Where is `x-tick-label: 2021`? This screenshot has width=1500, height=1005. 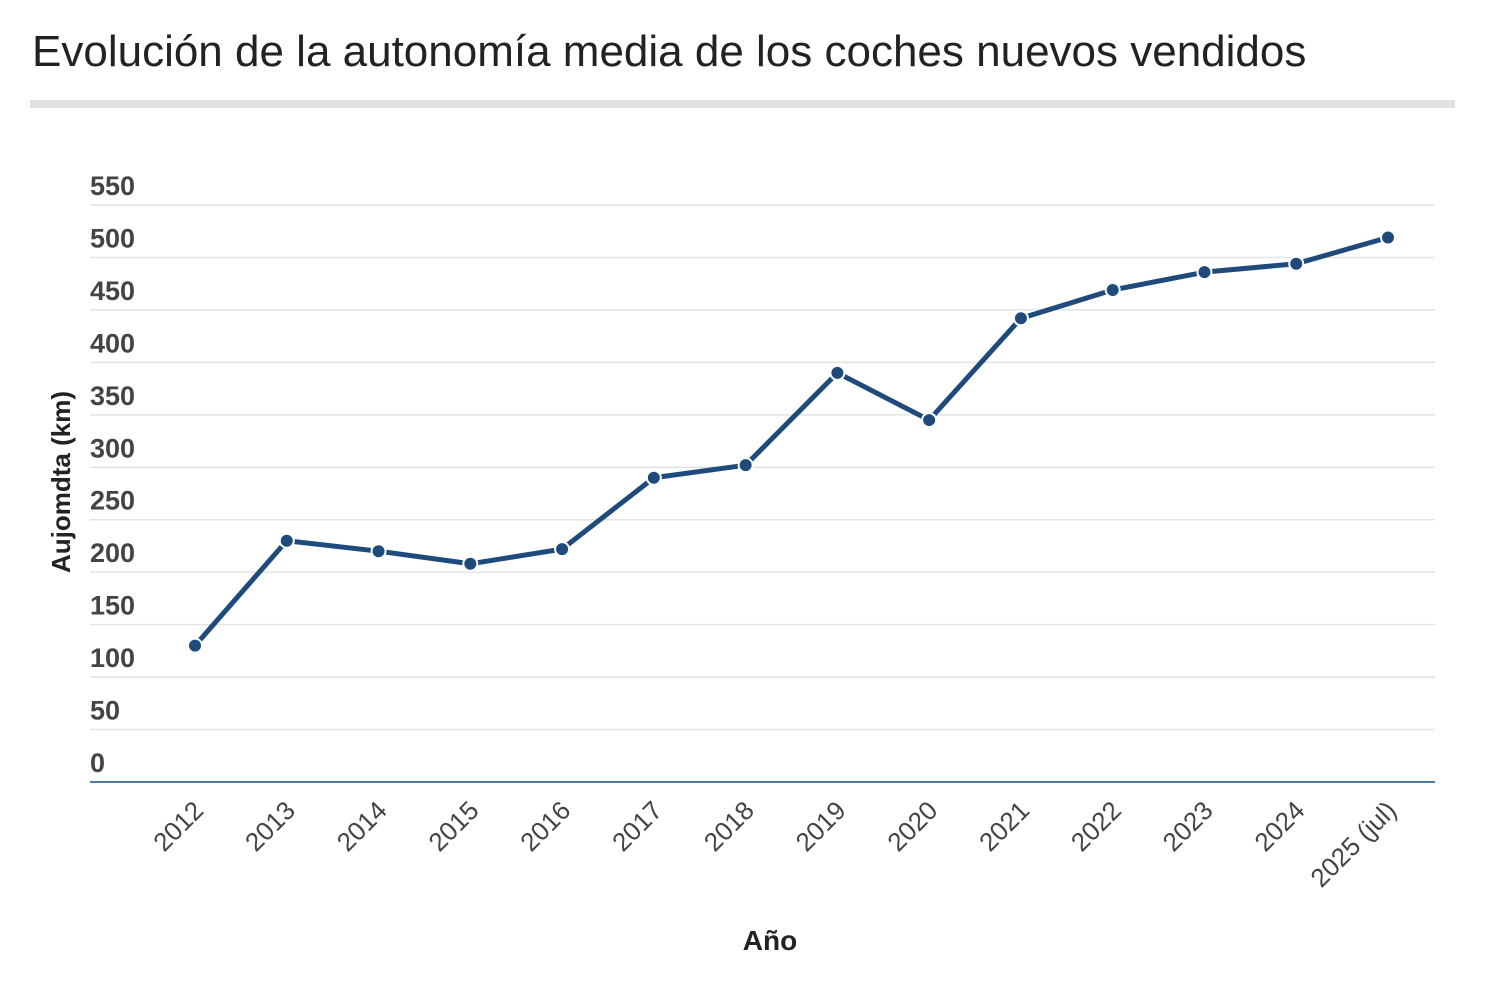 x-tick-label: 2021 is located at coordinates (1004, 826).